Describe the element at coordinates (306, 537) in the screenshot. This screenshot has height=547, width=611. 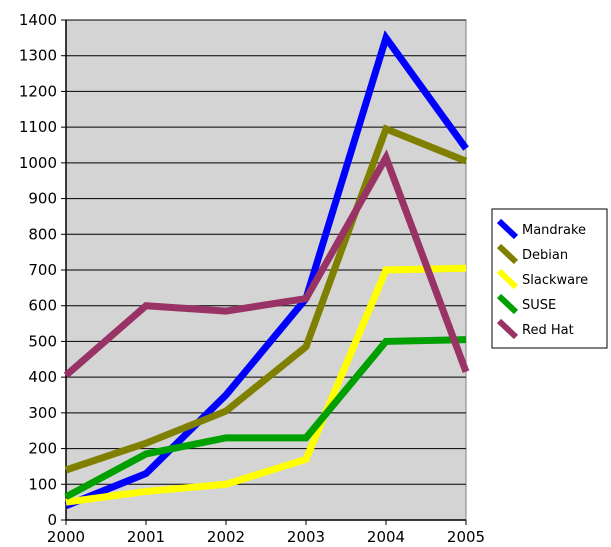
I see `x-tick-label: 2003` at that location.